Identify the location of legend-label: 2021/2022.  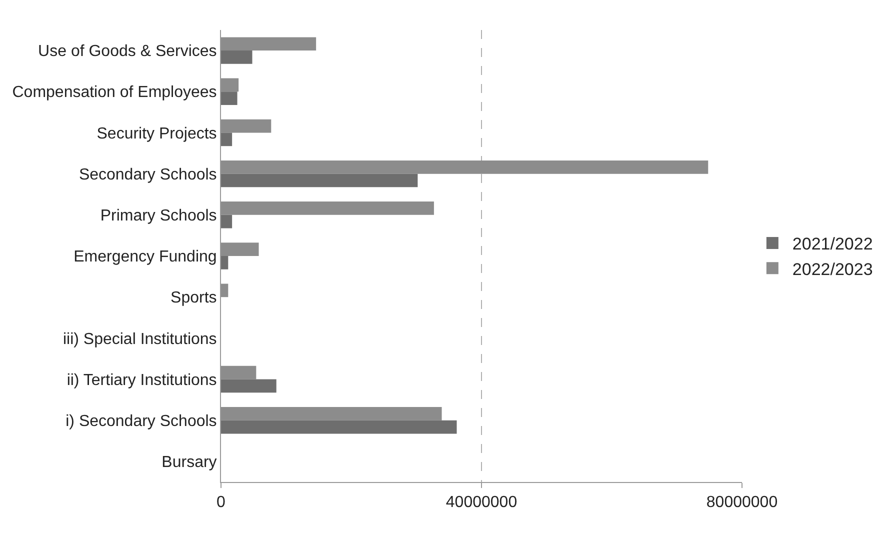
(832, 244).